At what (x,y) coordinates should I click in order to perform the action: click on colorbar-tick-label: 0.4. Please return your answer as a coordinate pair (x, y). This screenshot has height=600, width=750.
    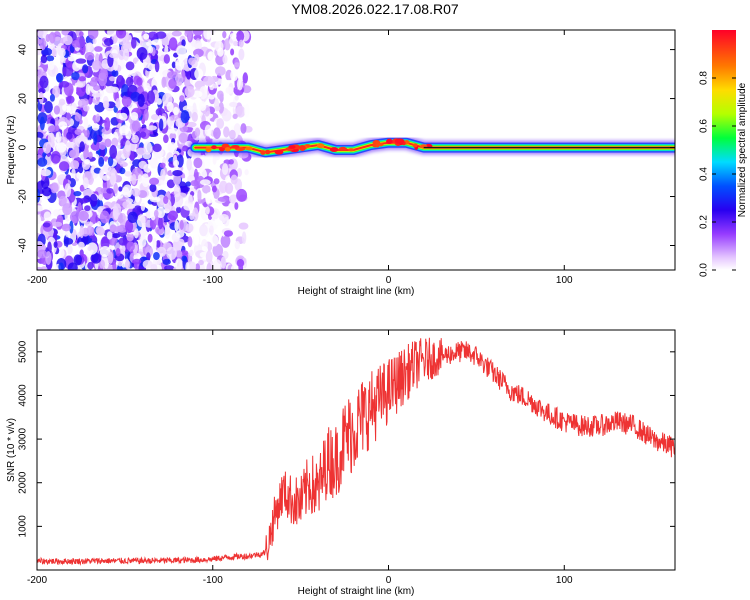
    Looking at the image, I should click on (704, 174).